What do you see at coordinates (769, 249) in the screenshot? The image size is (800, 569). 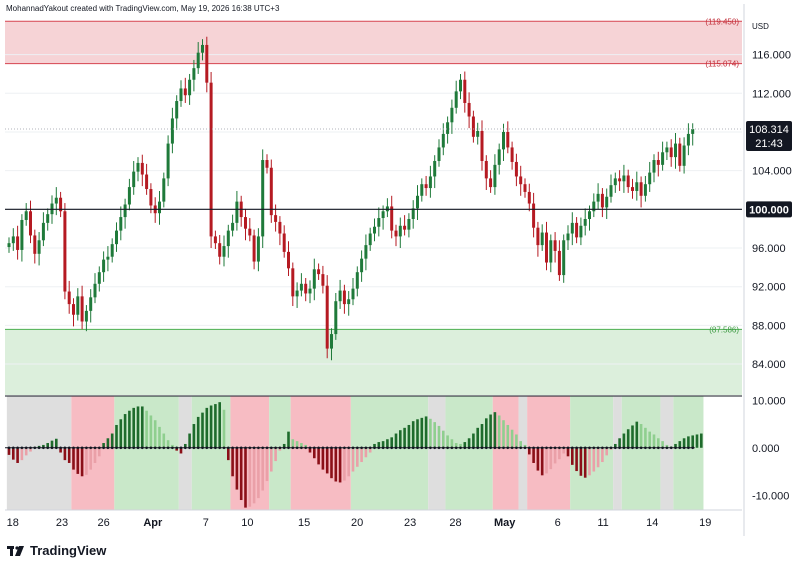 I see `price-axis-tick: 96.000` at bounding box center [769, 249].